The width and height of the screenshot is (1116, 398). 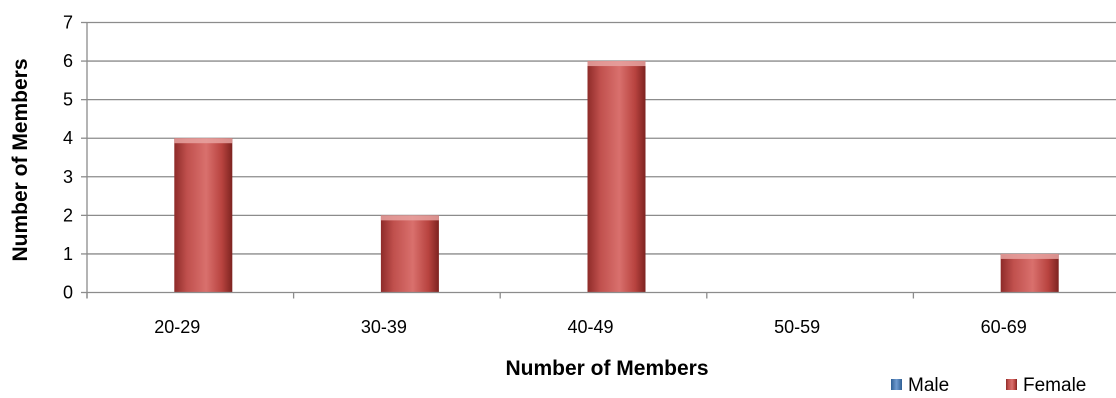 What do you see at coordinates (384, 327) in the screenshot?
I see `x-tick-label: 30-39` at bounding box center [384, 327].